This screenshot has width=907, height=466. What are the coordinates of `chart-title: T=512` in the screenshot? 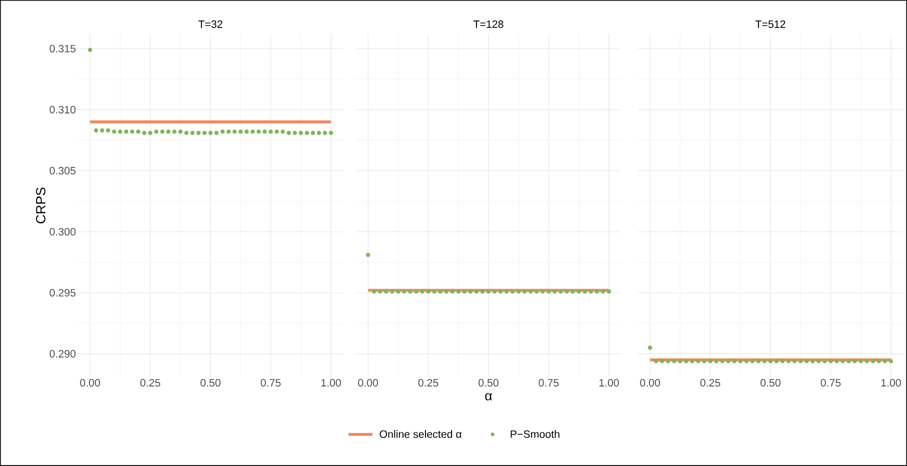 It's located at (770, 24).